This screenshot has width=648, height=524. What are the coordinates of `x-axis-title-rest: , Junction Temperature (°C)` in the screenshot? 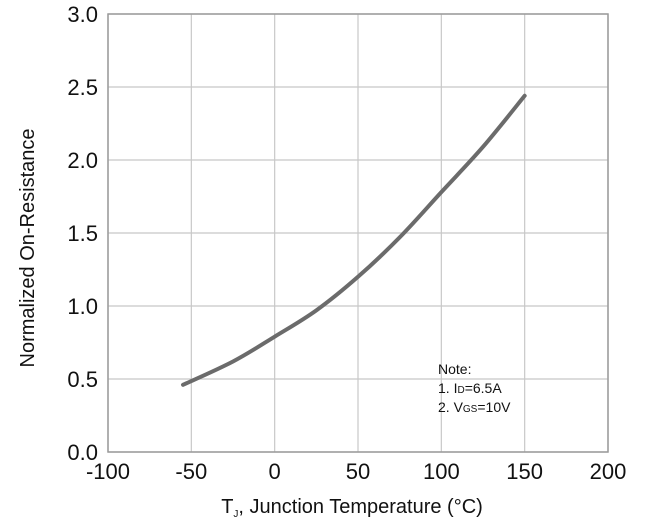 It's located at (360, 507).